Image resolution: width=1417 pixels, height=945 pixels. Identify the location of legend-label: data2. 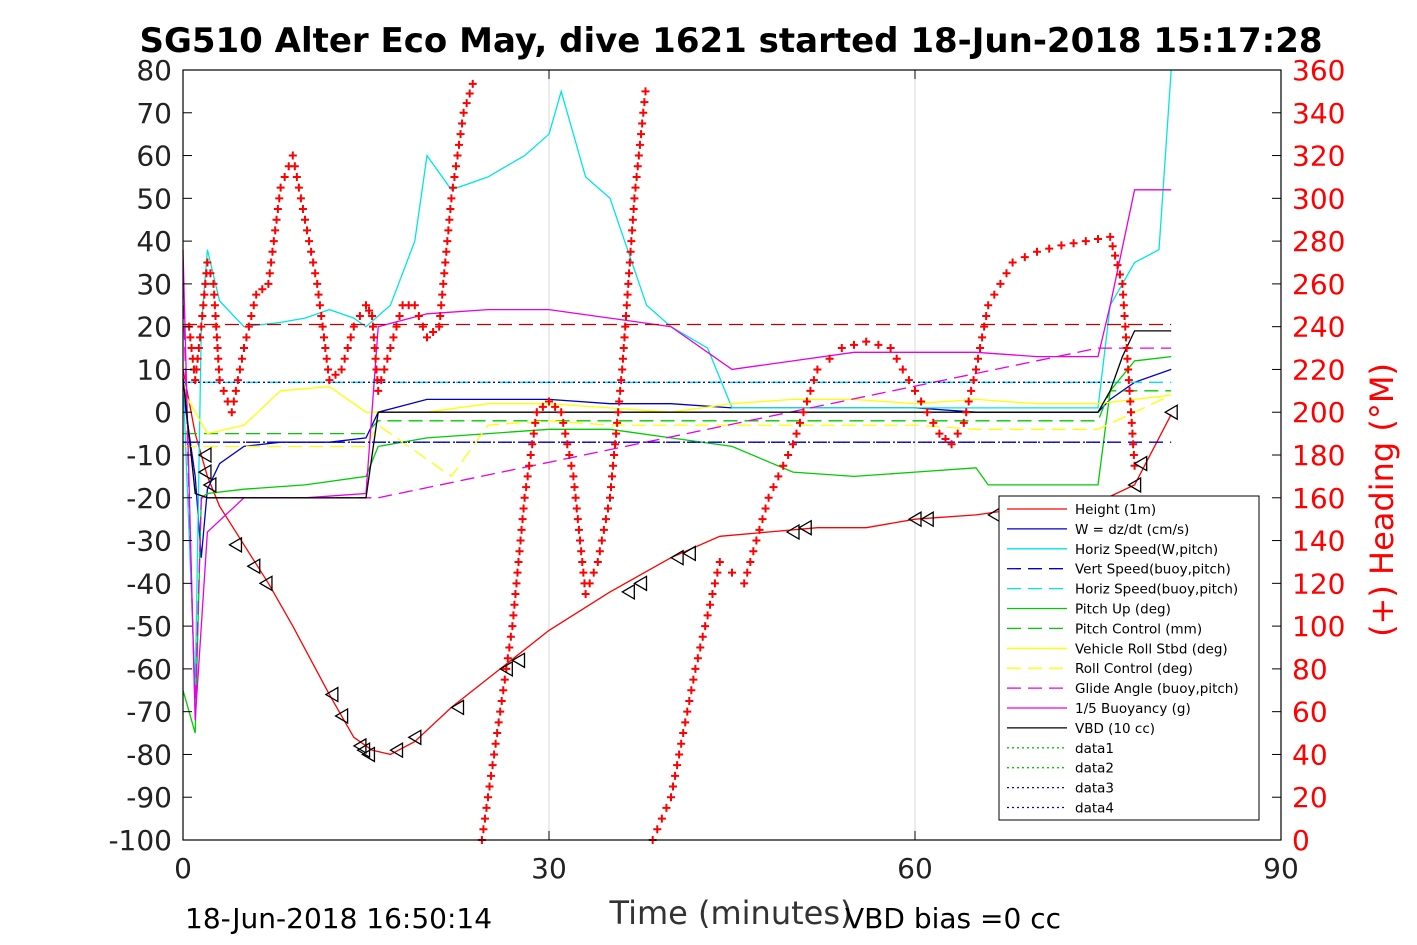
(1094, 769).